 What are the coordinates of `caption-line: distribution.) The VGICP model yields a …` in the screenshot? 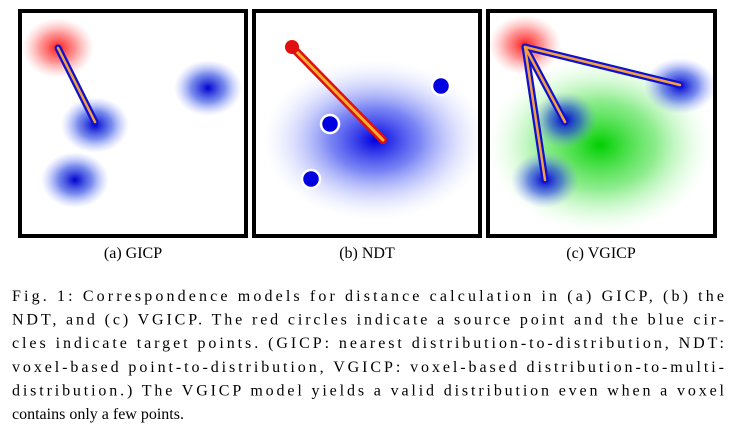 It's located at (368, 390).